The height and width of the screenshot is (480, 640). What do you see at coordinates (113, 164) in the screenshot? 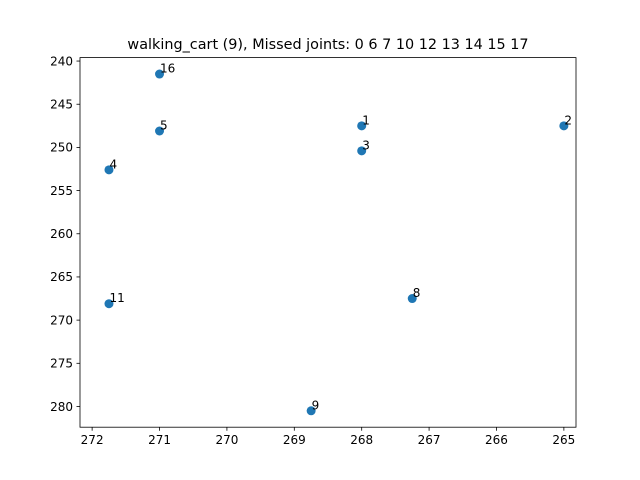
I see `point-label: 4` at bounding box center [113, 164].